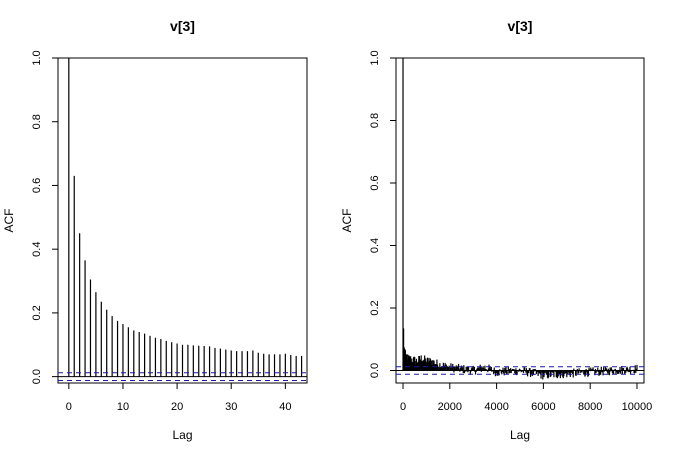  I want to click on x-tick-label: 4000, so click(496, 407).